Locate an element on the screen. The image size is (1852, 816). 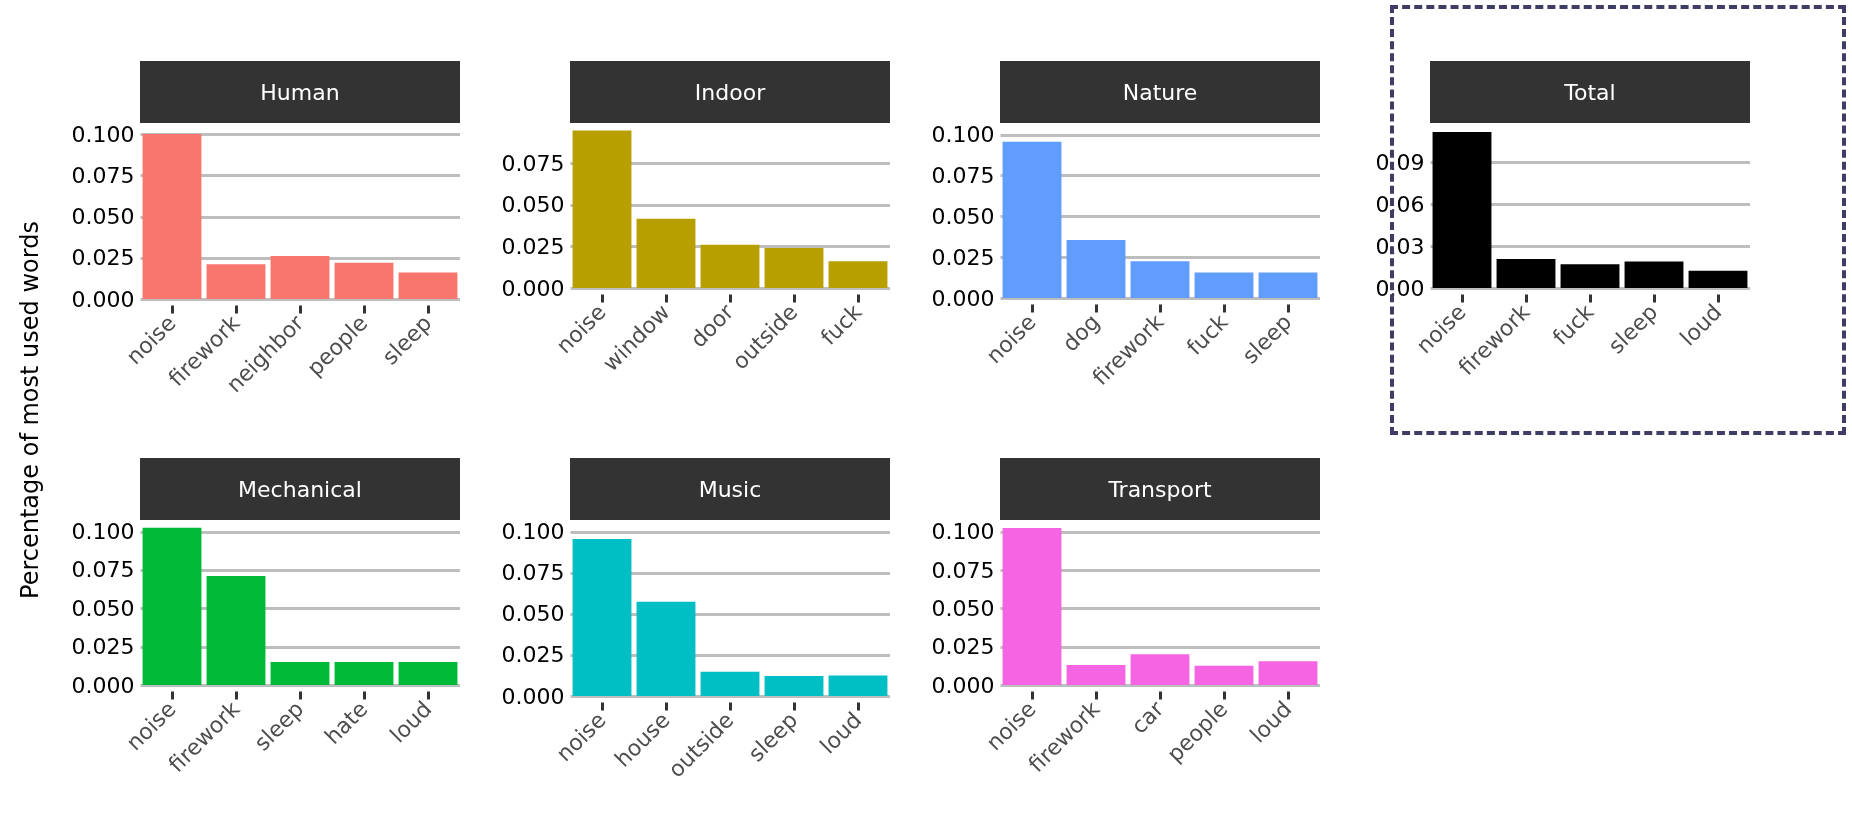
y-tick-label: 0.00 is located at coordinates (1400, 288).